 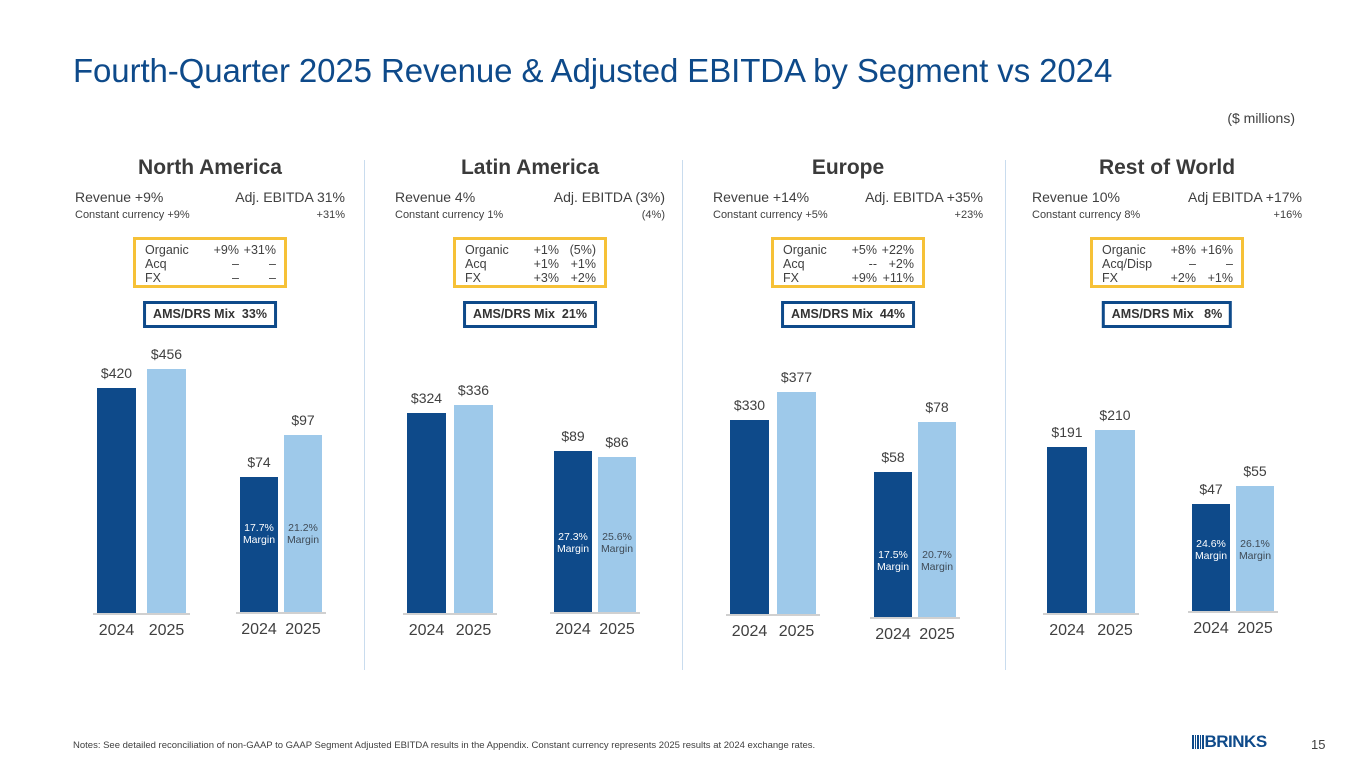 What do you see at coordinates (290, 197) in the screenshot?
I see `ebitda-growth: Adj. EBITDA 31%` at bounding box center [290, 197].